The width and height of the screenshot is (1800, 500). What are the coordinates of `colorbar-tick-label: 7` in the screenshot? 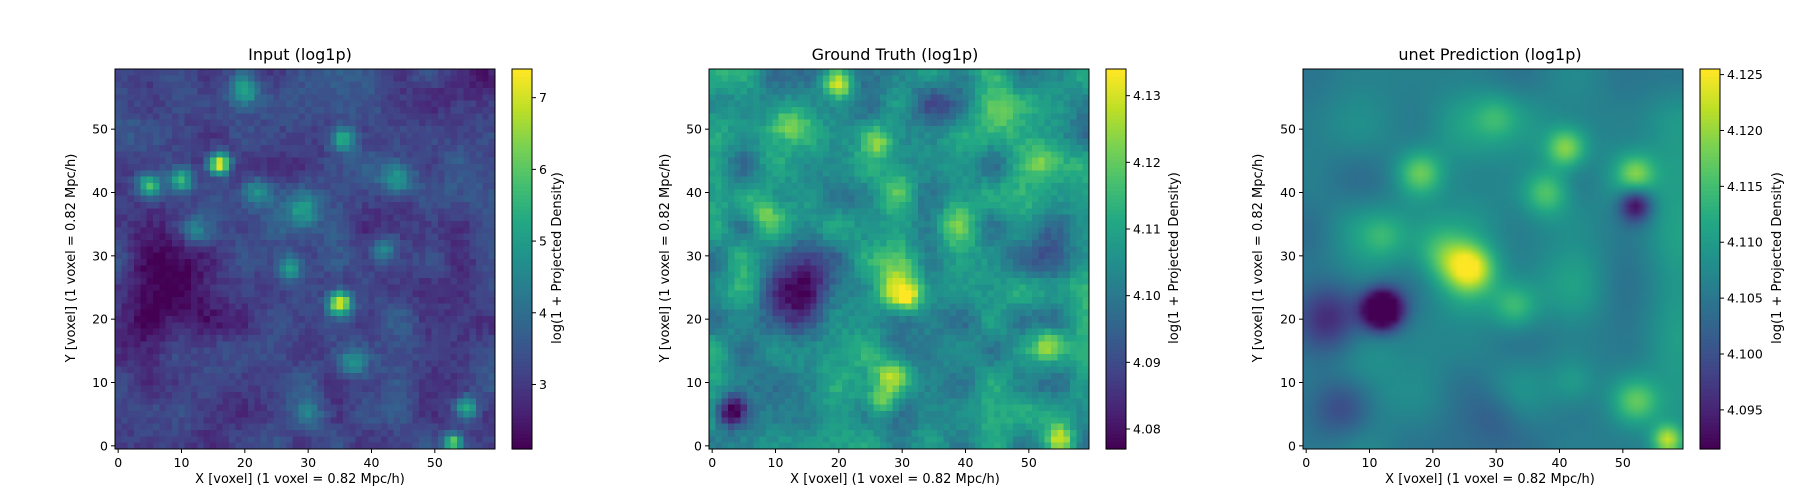 It's located at (543, 97).